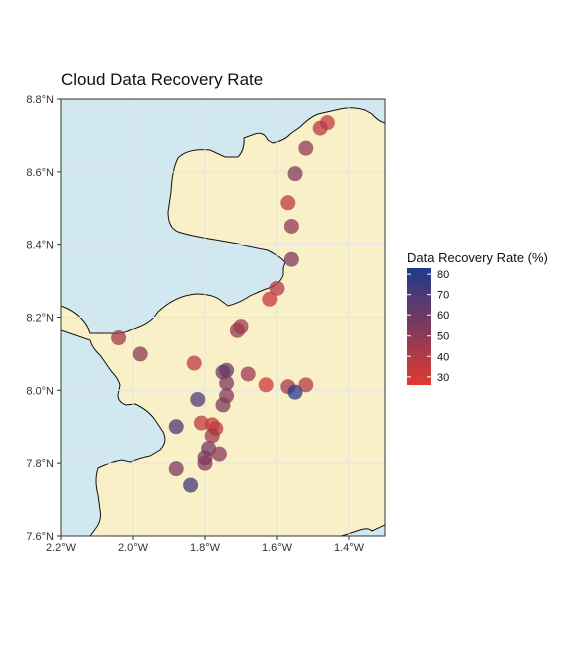  What do you see at coordinates (443, 378) in the screenshot?
I see `legend-label-5: 30` at bounding box center [443, 378].